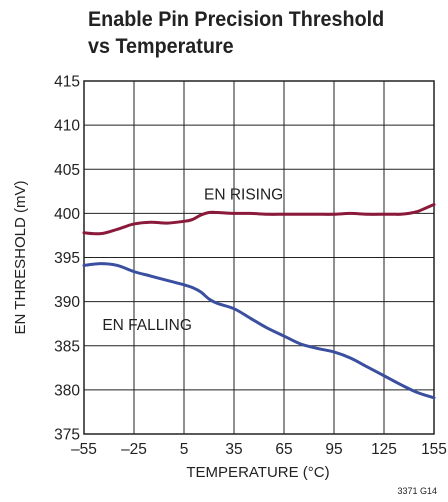 This screenshot has width=448, height=502. I want to click on x-tick-label: 95, so click(333, 449).